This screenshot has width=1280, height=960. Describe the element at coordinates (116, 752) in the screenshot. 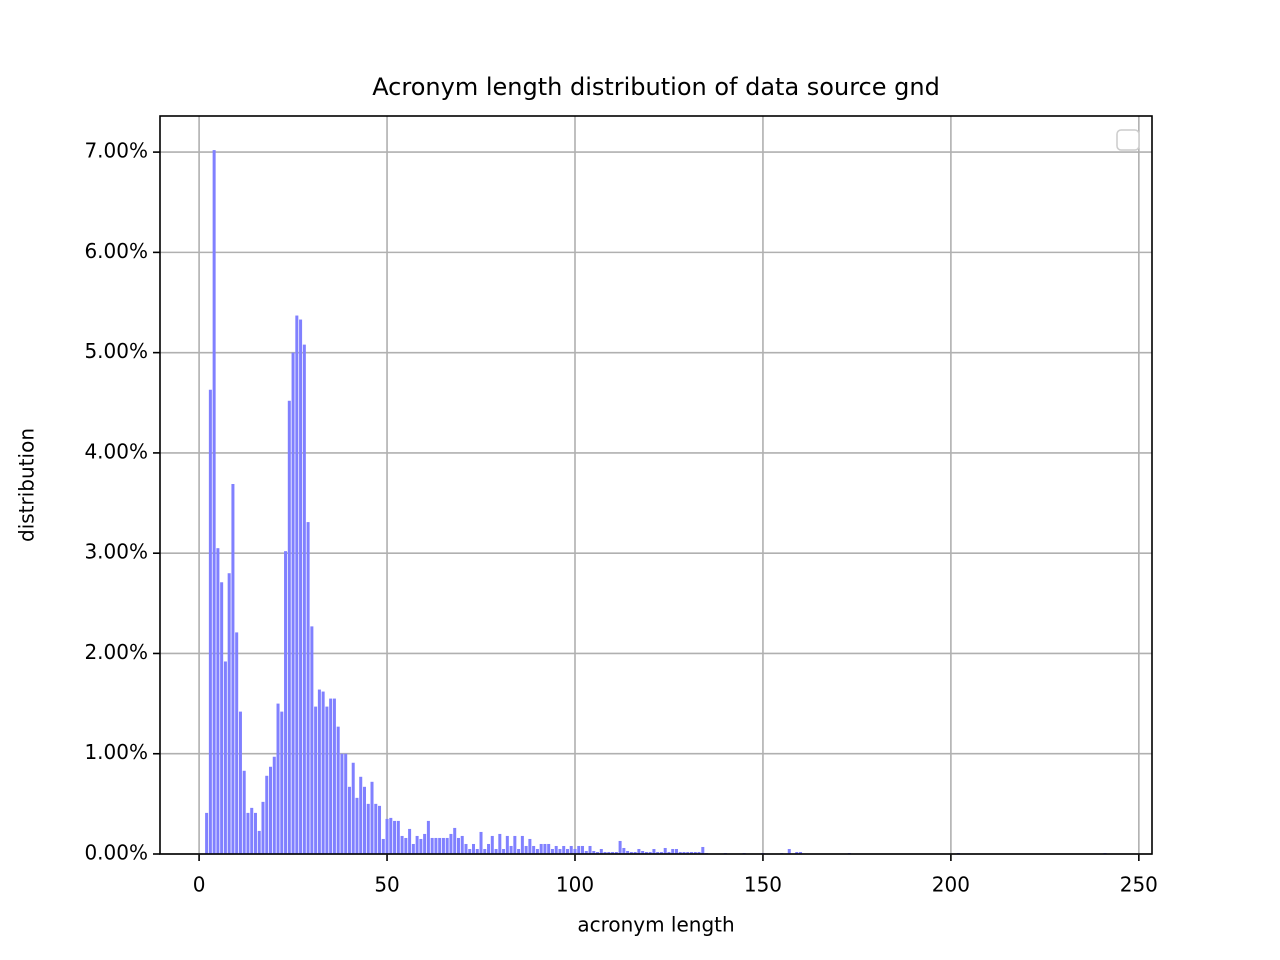

I see `y-tick-label: 1.00%` at that location.